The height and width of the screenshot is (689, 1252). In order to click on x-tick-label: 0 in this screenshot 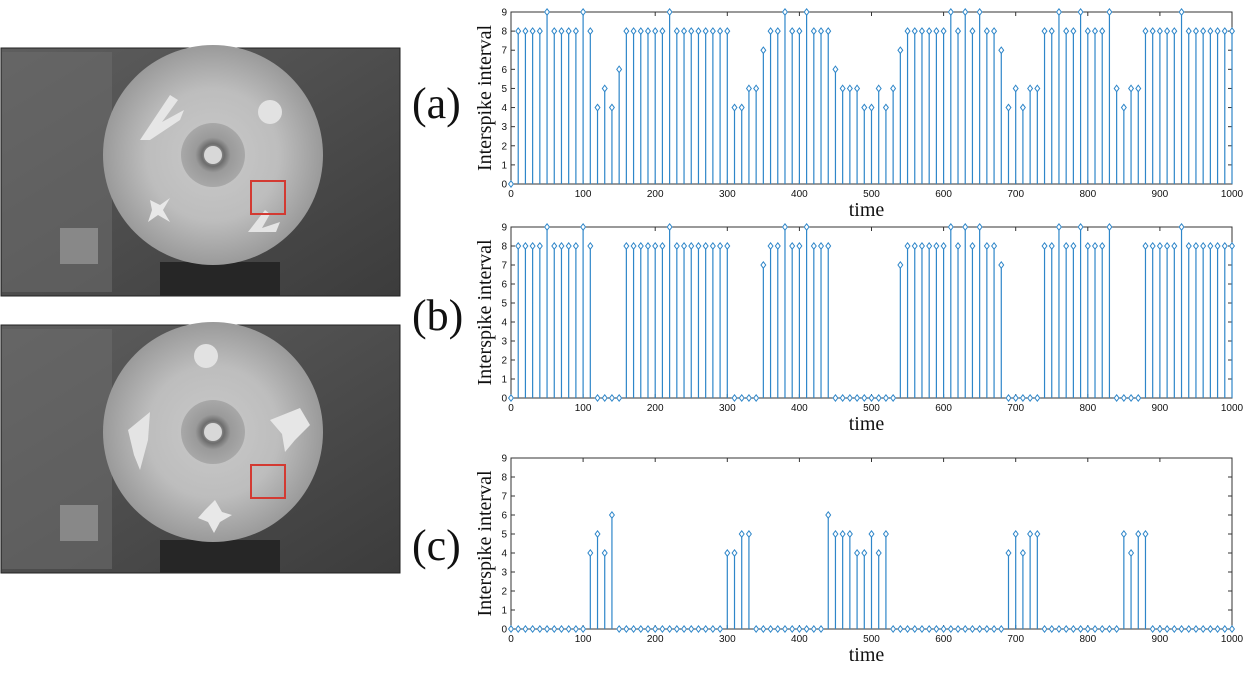, I will do `click(511, 639)`.